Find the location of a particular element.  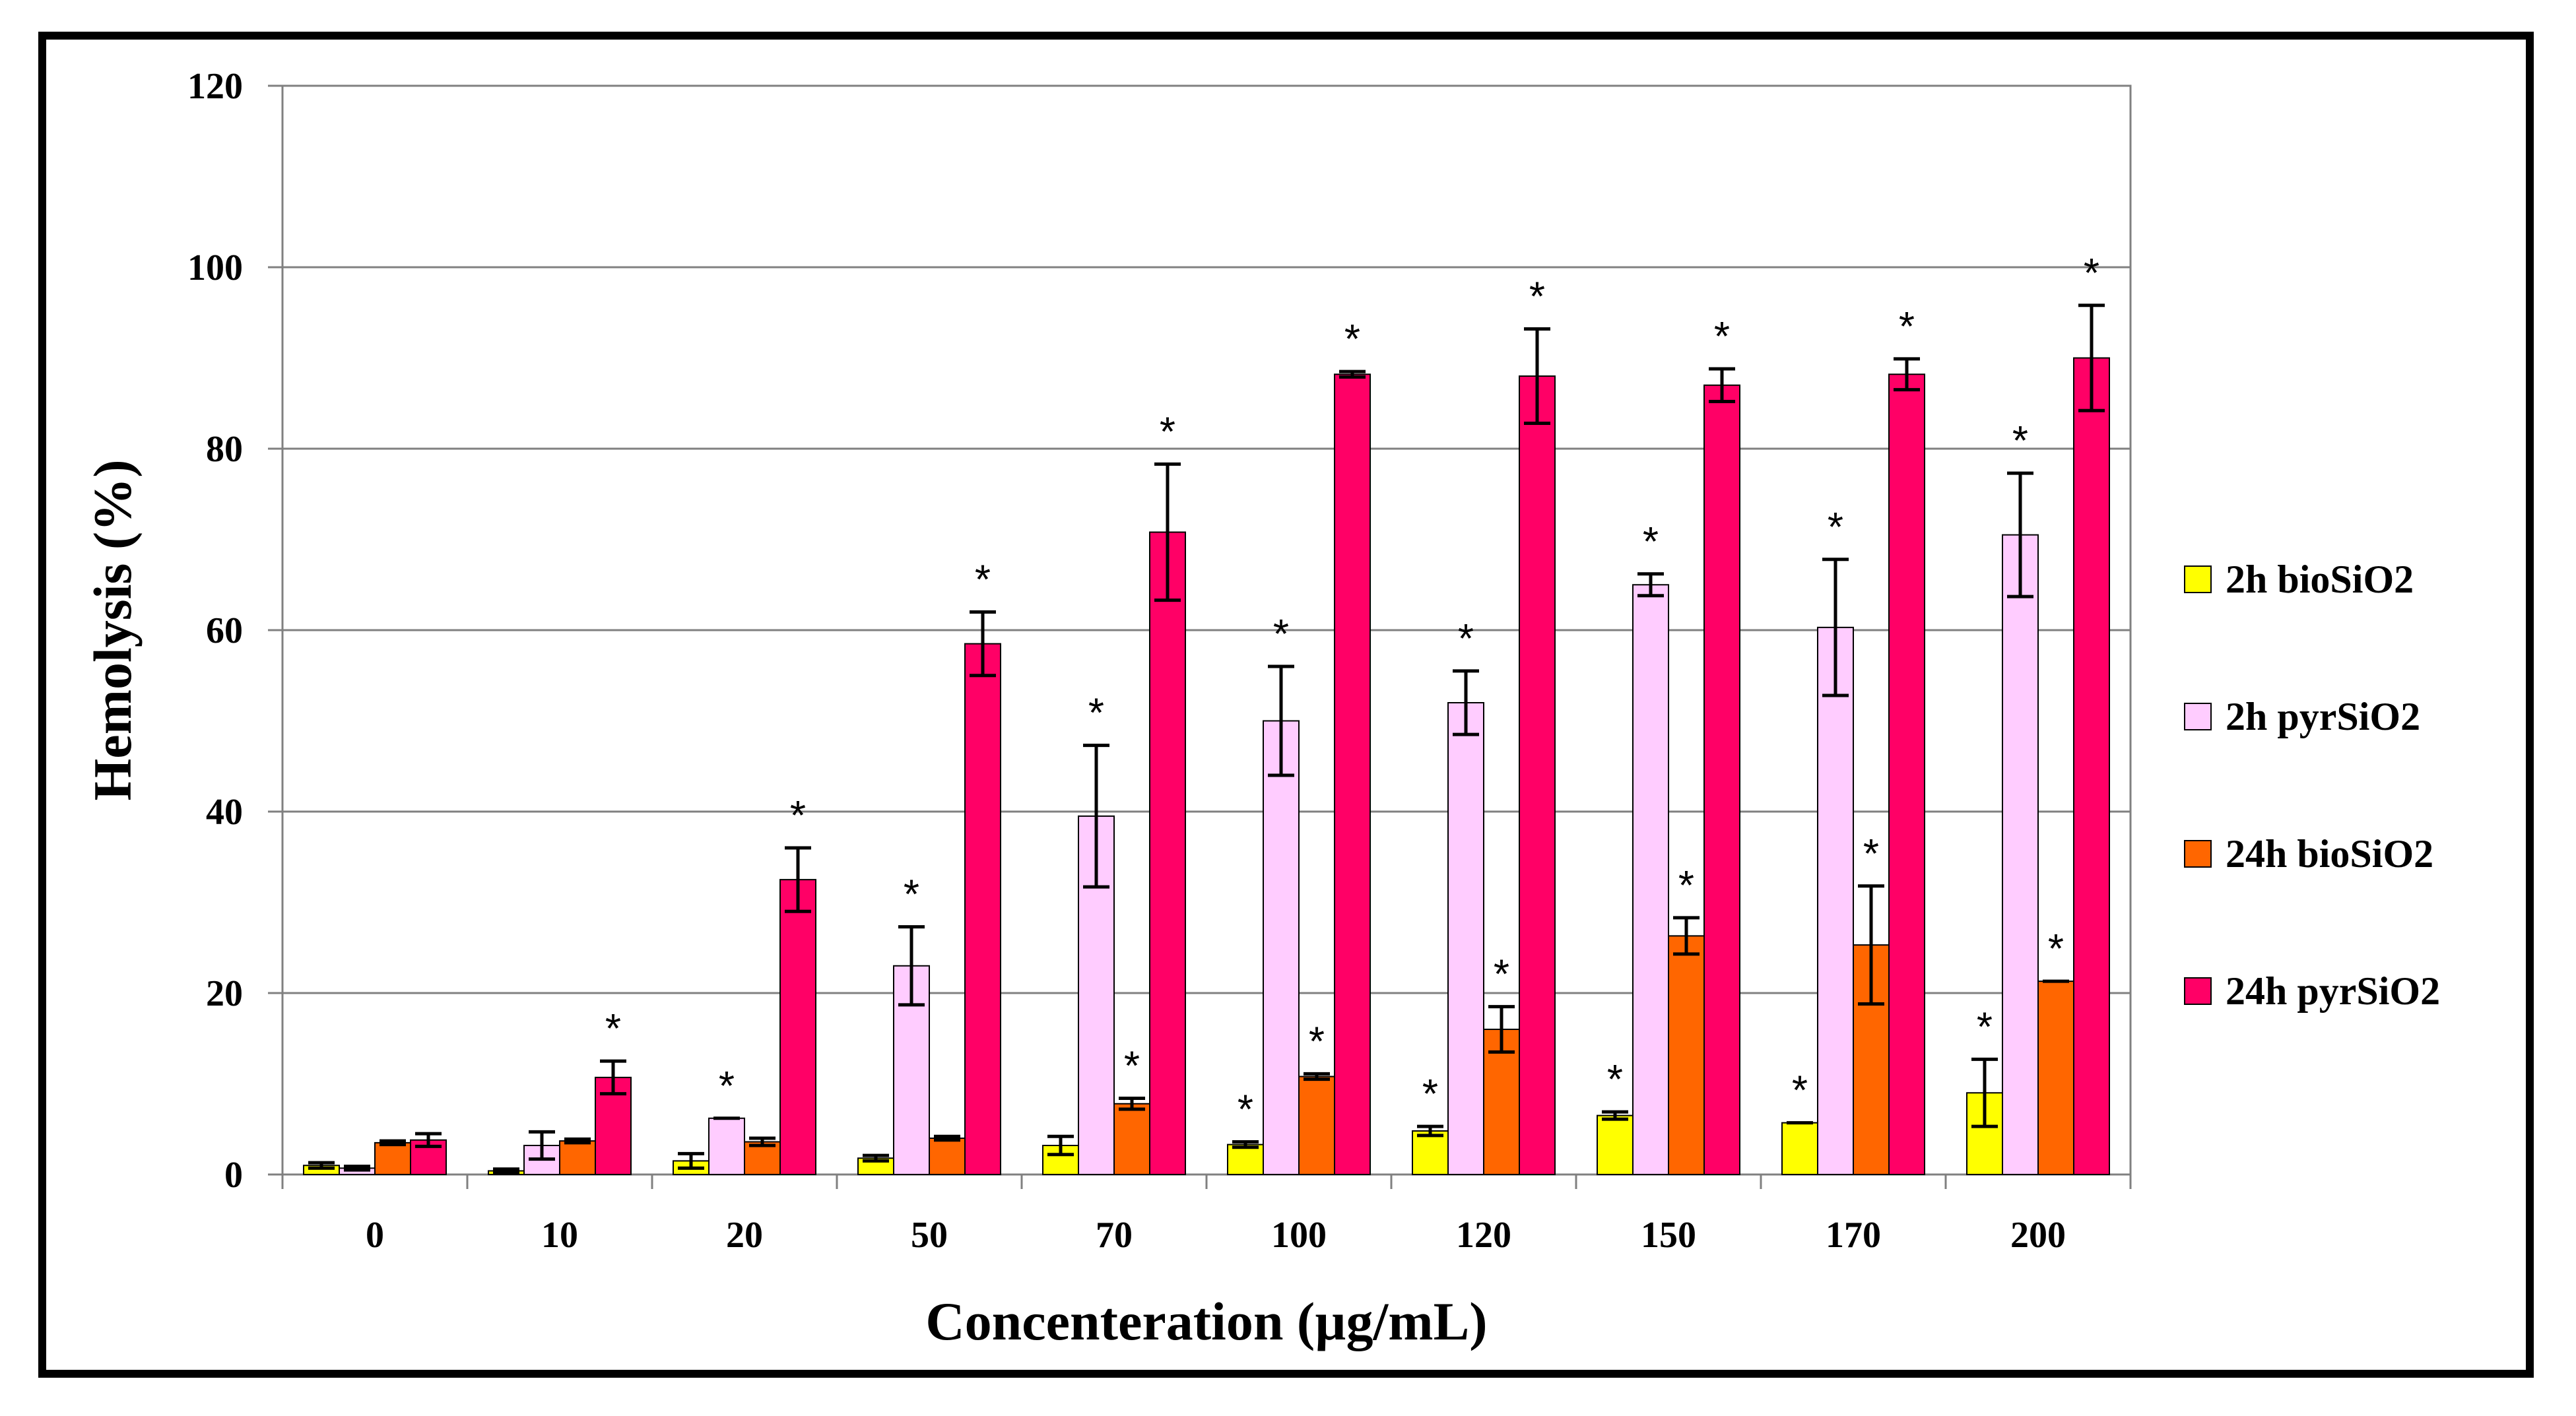

y-axis-title: Hemolysis (%) is located at coordinates (113, 631).